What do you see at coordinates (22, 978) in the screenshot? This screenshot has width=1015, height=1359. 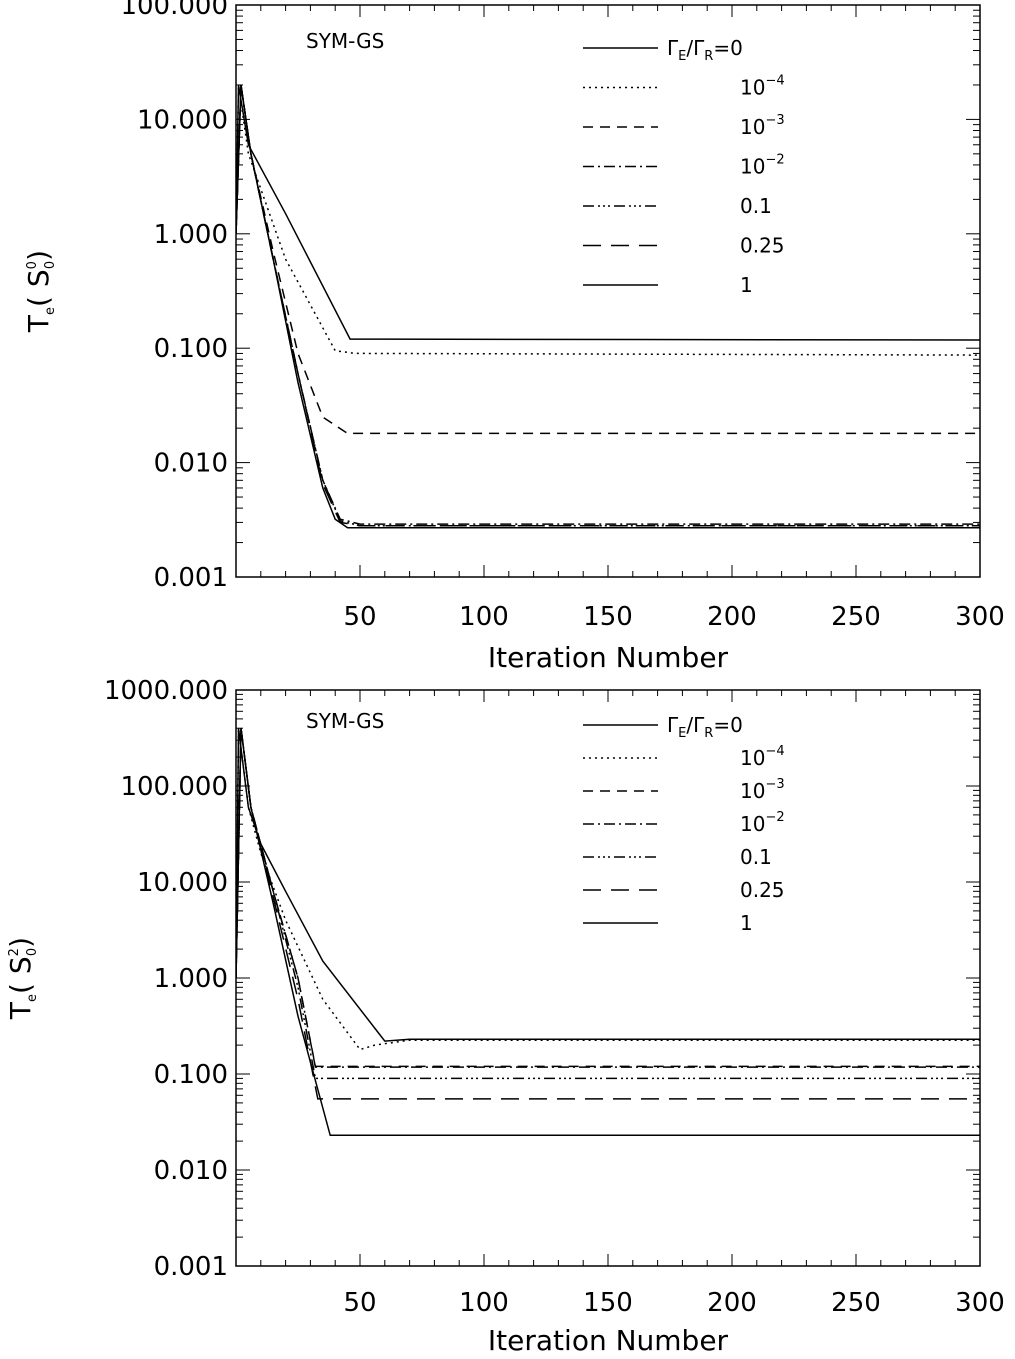 I see `y-axis-title: Te( S2 0)` at bounding box center [22, 978].